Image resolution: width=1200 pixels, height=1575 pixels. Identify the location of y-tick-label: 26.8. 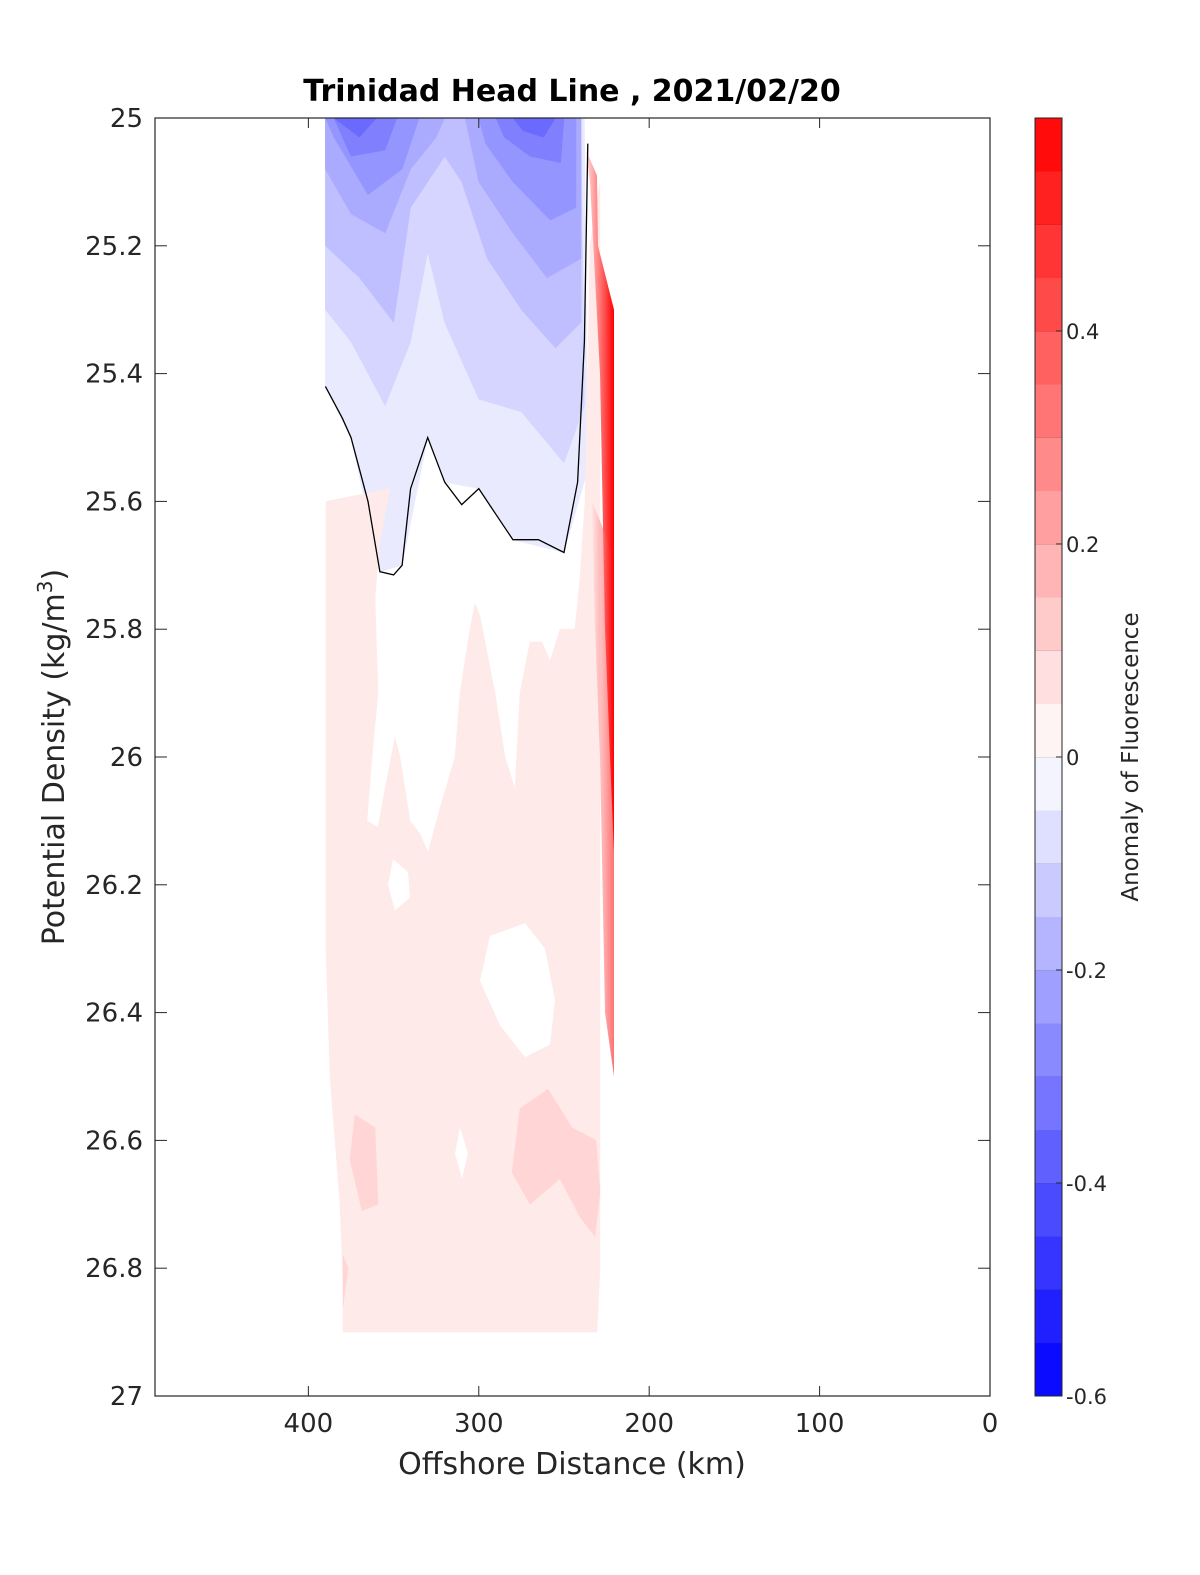
(114, 1269).